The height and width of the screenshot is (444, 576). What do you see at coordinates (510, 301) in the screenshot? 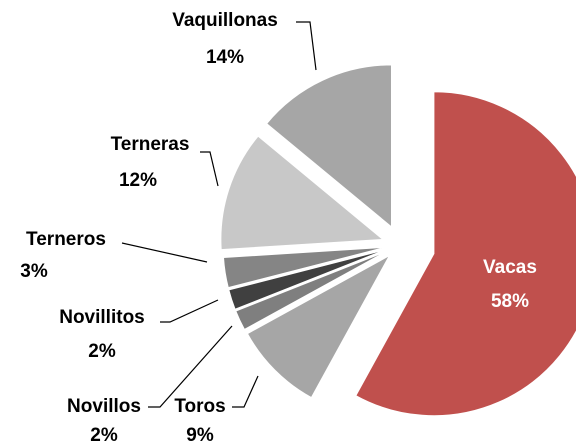
I see `slice-value-label: 58%` at bounding box center [510, 301].